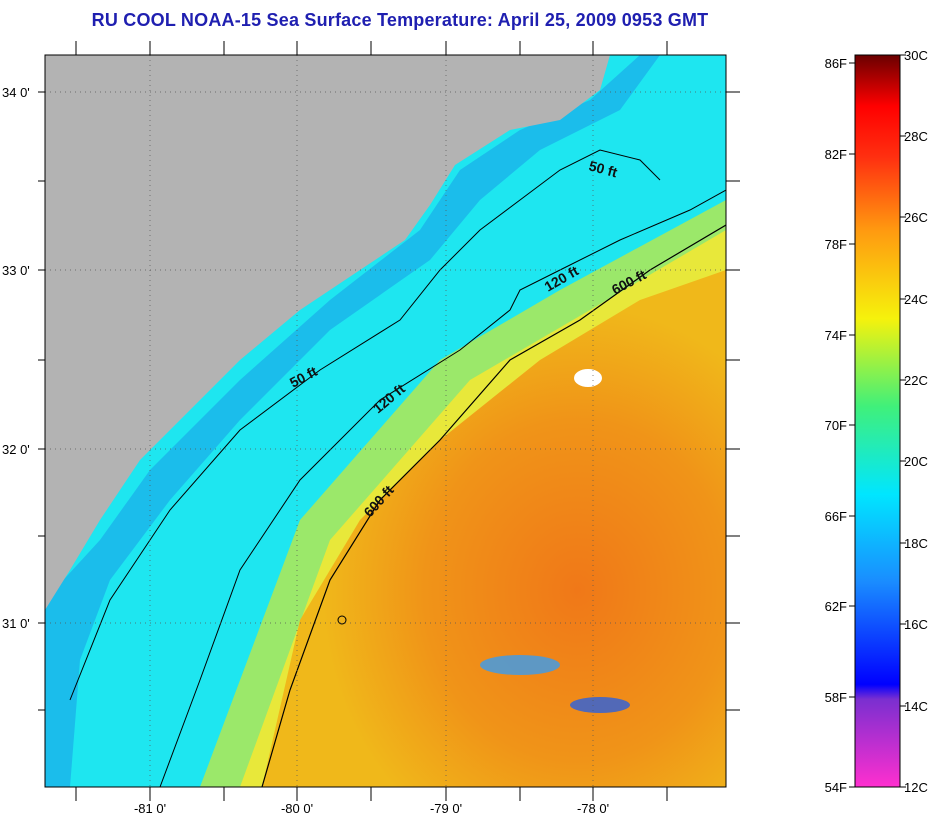 This screenshot has width=936, height=817. What do you see at coordinates (836, 787) in the screenshot?
I see `colorbar-f-label: 54F` at bounding box center [836, 787].